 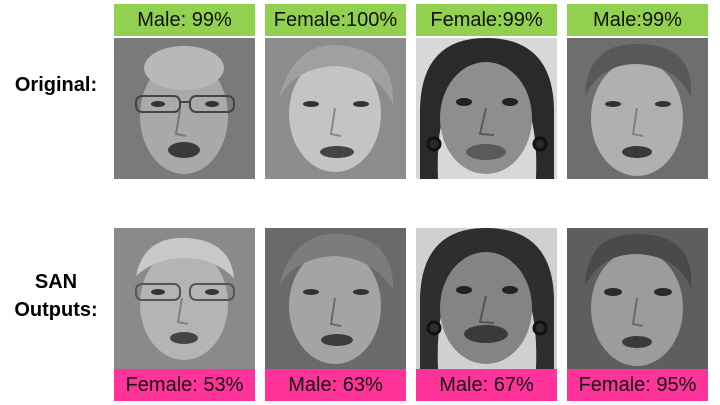 What do you see at coordinates (486, 20) in the screenshot?
I see `original-badge-3: Female:99%` at bounding box center [486, 20].